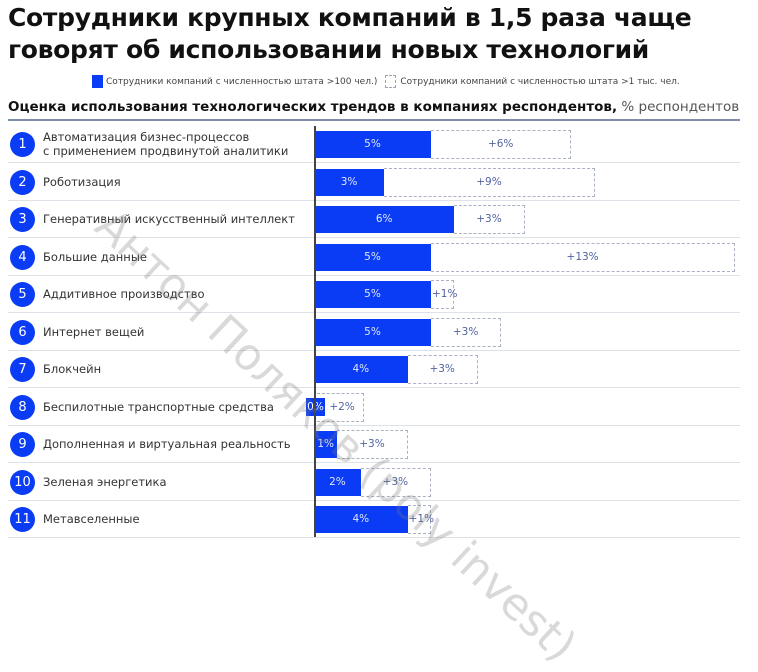 This screenshot has width=758, height=672. Describe the element at coordinates (22, 519) in the screenshot. I see `row-number-badge: 11` at that location.